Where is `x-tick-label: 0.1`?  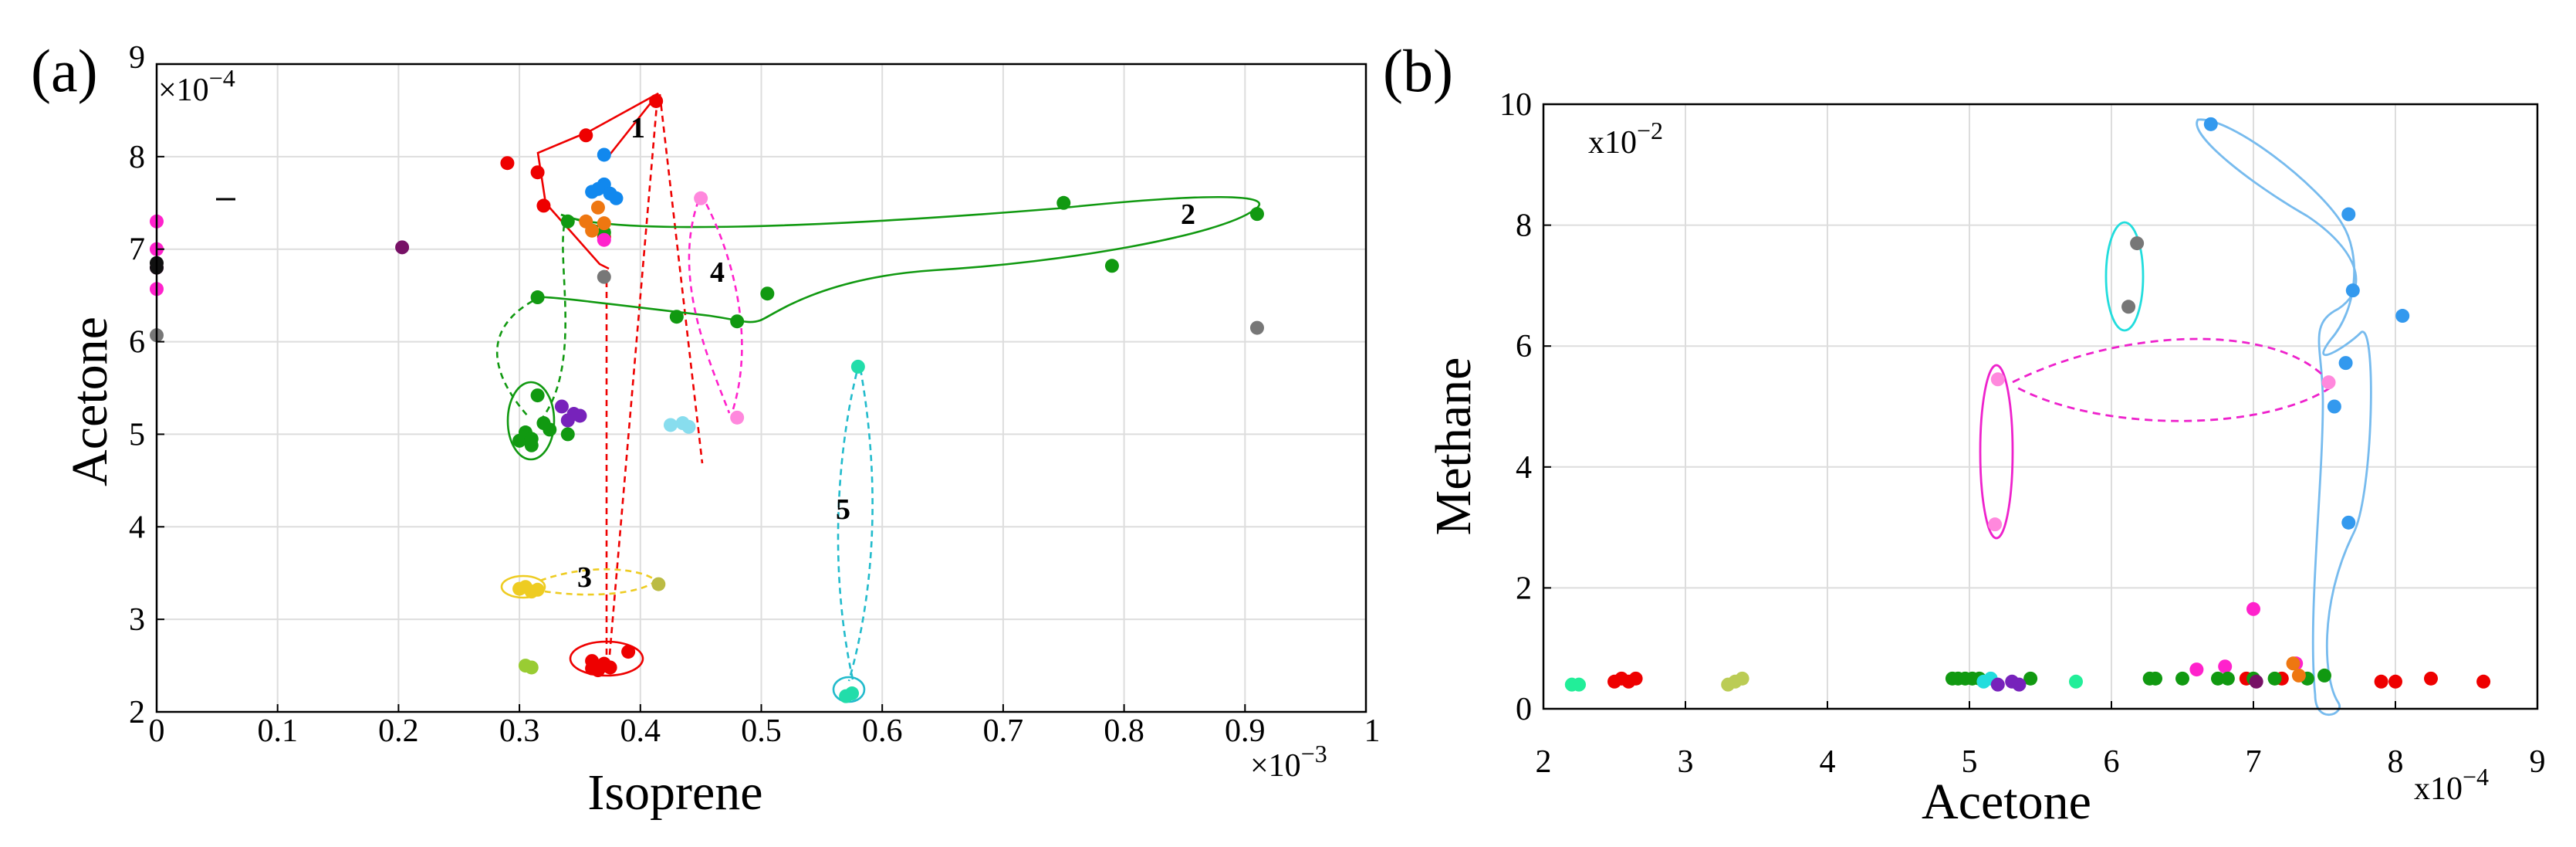 x-tick-label: 0.1 is located at coordinates (277, 731).